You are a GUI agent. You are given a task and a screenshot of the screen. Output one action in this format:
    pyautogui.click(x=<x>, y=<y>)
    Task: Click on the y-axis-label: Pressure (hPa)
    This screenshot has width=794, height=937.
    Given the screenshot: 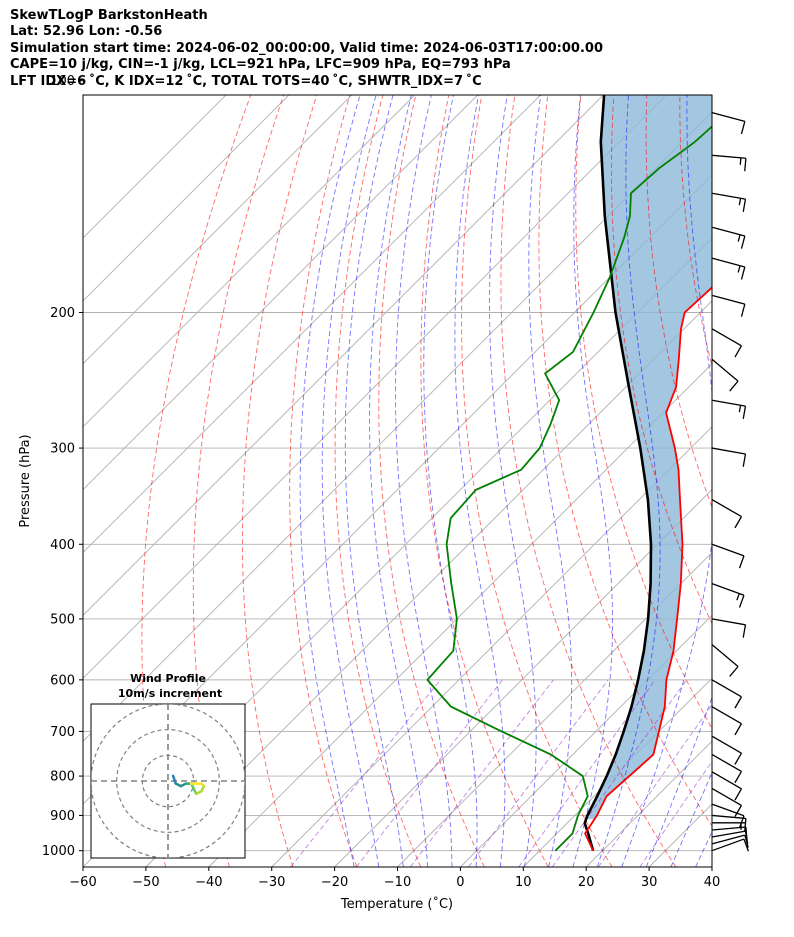 What is the action you would take?
    pyautogui.click(x=25, y=480)
    